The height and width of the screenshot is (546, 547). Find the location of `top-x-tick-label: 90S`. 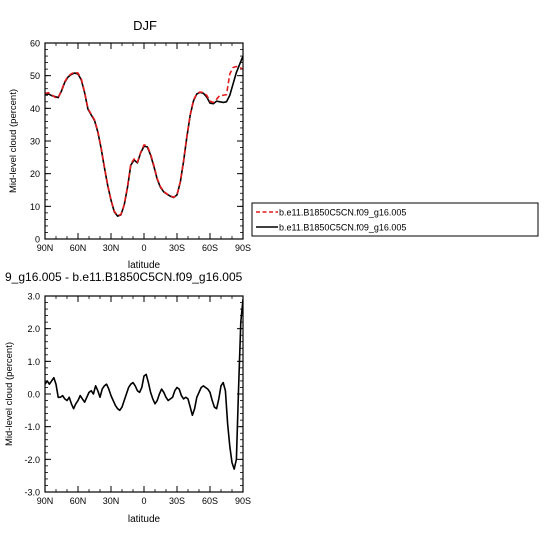

top-x-tick-label: 90S is located at coordinates (243, 248).